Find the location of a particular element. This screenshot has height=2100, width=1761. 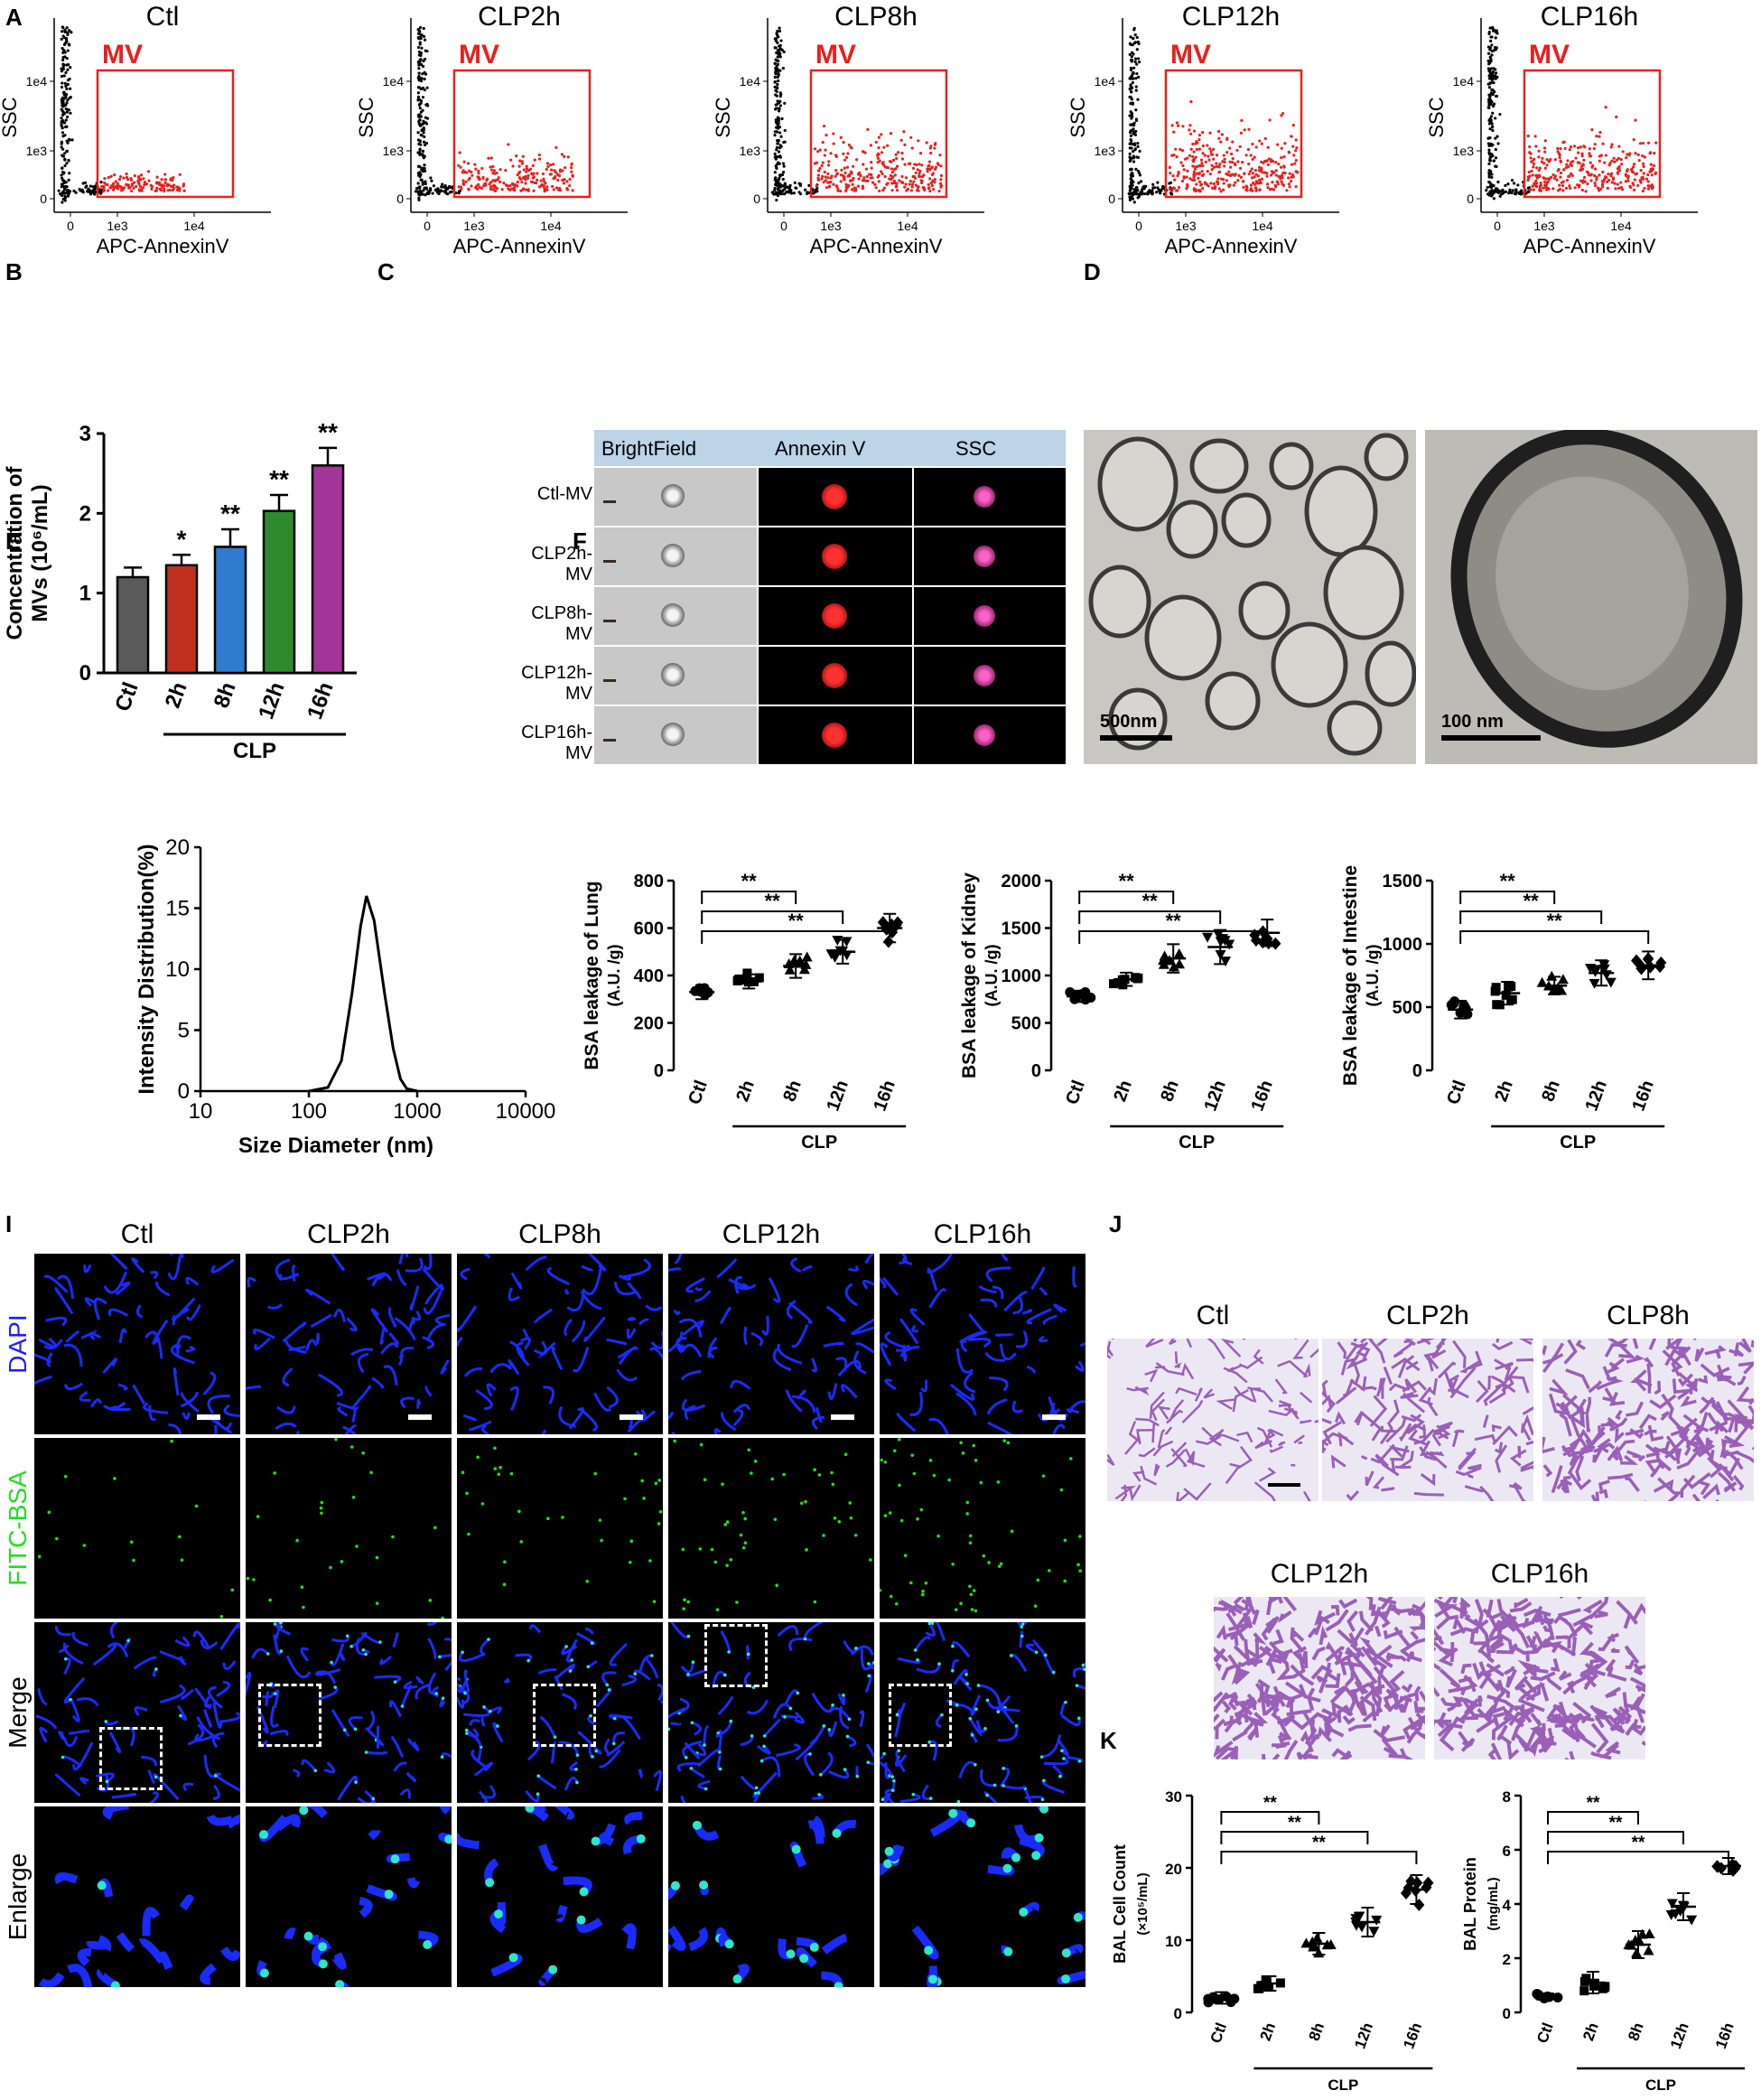

y-axis-label-unit: MVs (10⁶/mL) is located at coordinates (40, 552).